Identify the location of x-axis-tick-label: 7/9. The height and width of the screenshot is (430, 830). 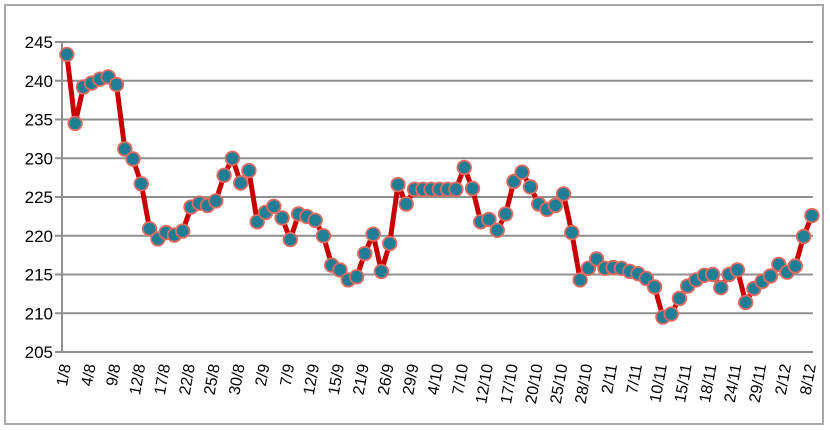
(288, 375).